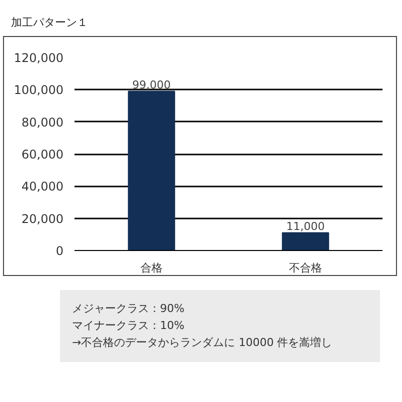  Describe the element at coordinates (60, 251) in the screenshot. I see `y-tick-label: 0` at that location.